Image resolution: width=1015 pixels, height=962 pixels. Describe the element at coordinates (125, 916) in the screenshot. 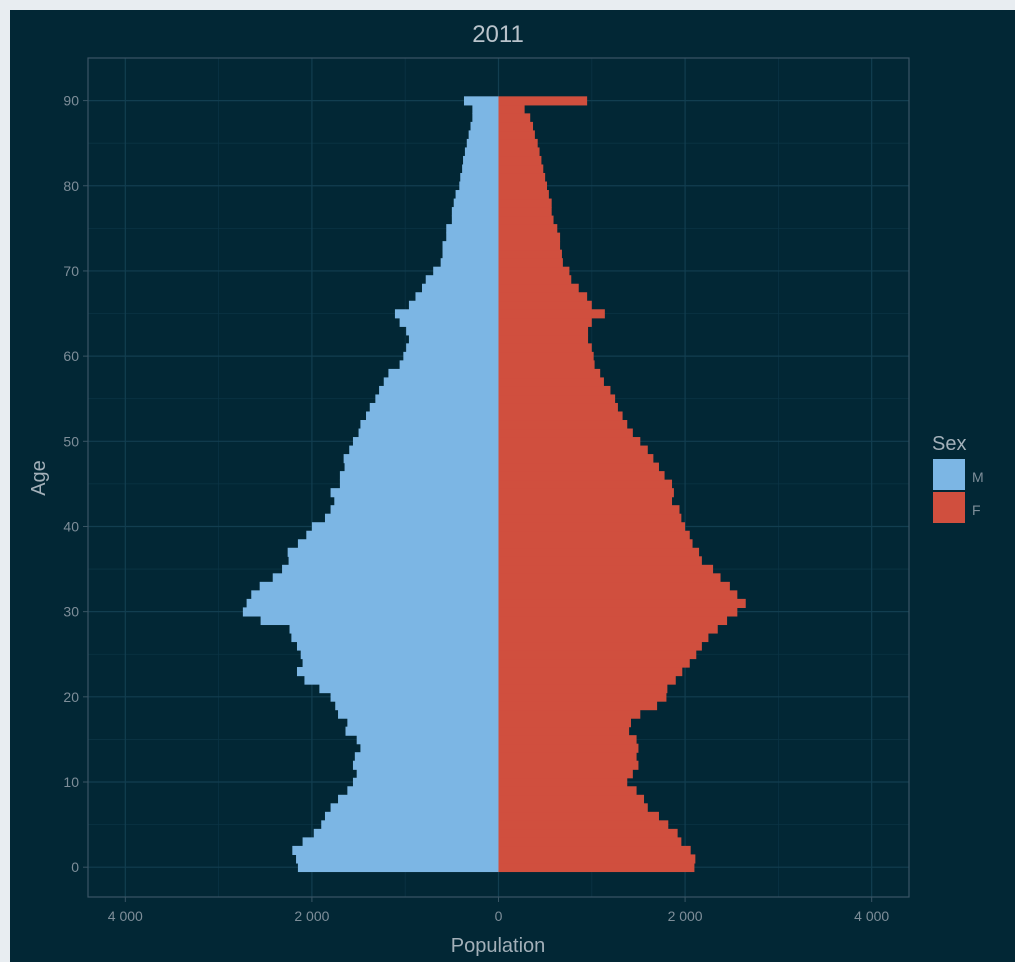

I see `x-tick-label: 4 000` at that location.